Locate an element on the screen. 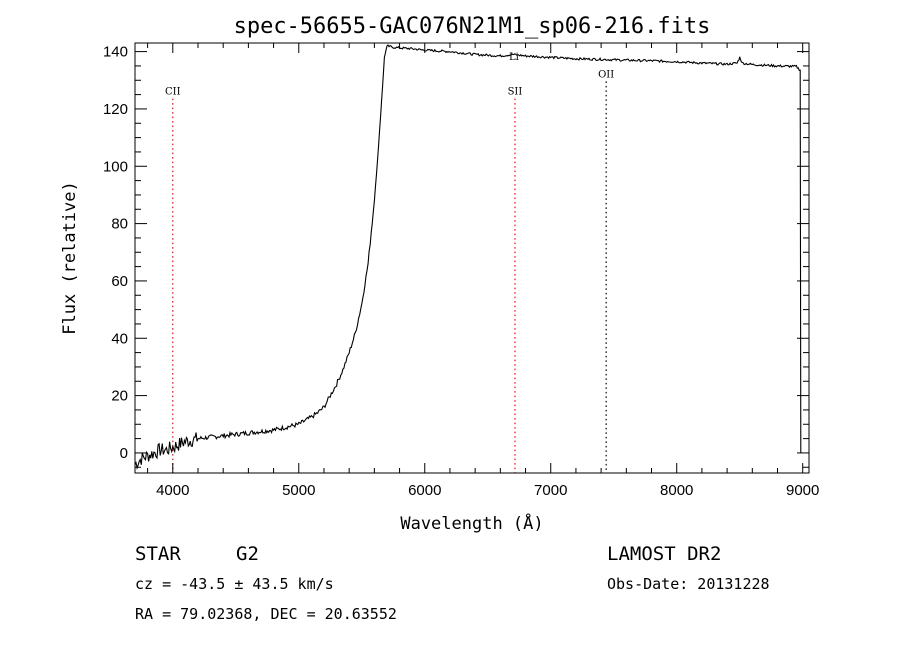  x-tick-label: 9000 is located at coordinates (802, 490).